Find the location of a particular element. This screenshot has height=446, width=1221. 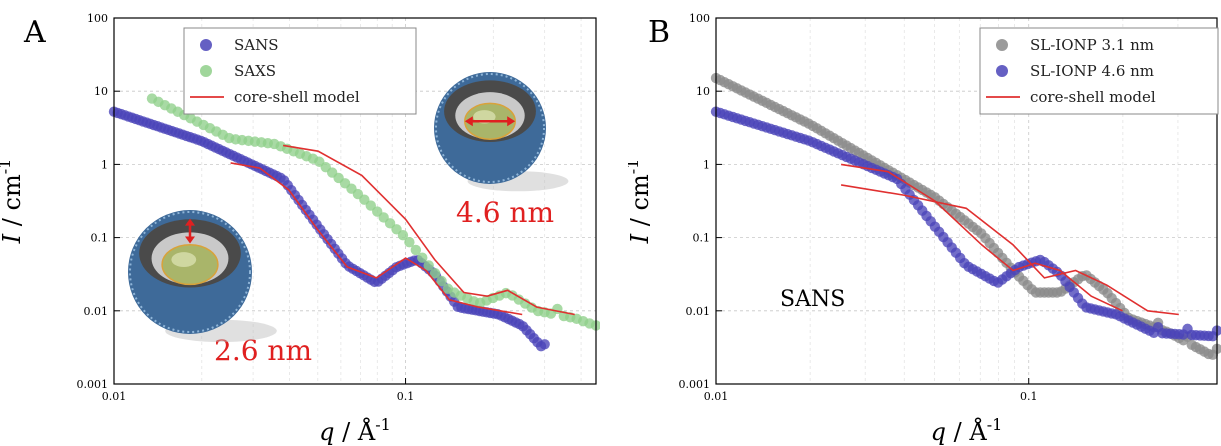

legend-label: SANS is located at coordinates (256, 45).